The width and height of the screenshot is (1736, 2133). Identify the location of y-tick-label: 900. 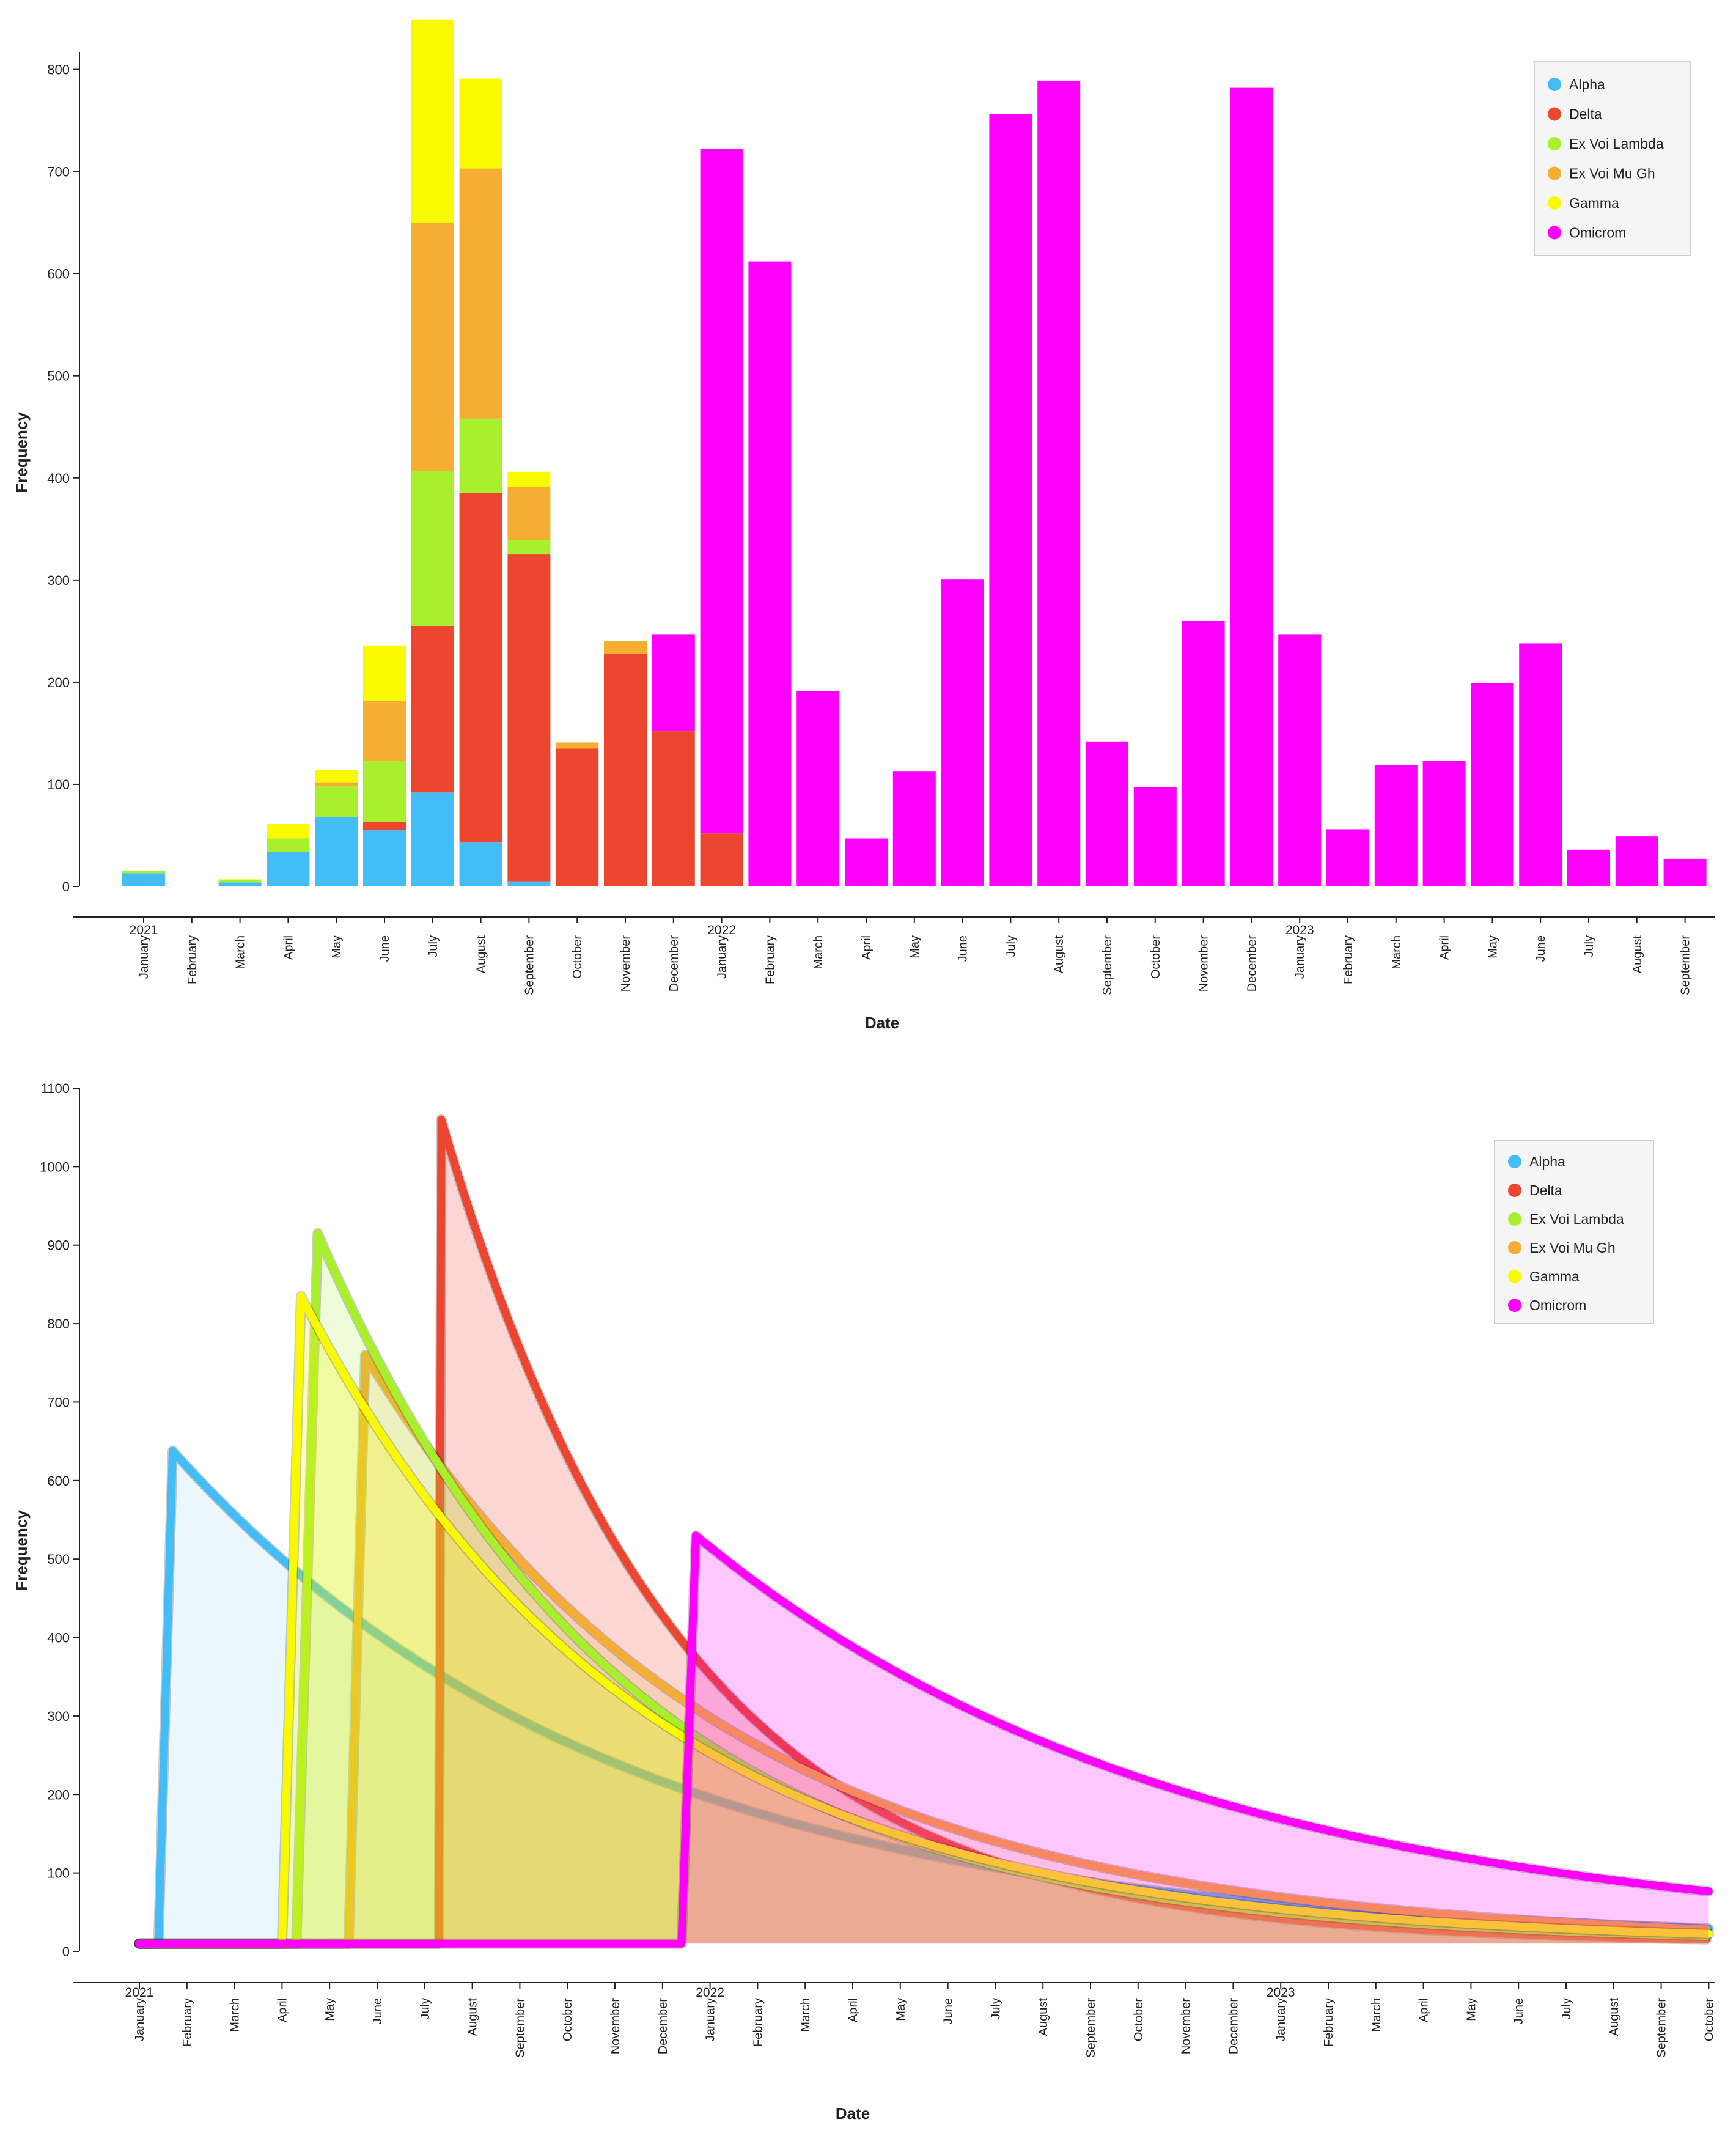
(58, 1245).